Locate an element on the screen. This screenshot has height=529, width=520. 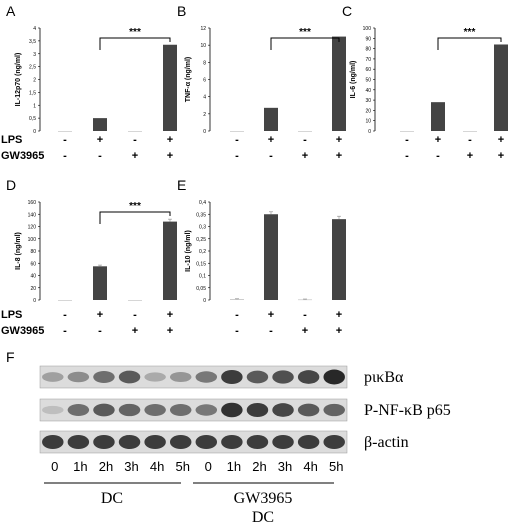
timepoint-label: 3h is located at coordinates (131, 466).